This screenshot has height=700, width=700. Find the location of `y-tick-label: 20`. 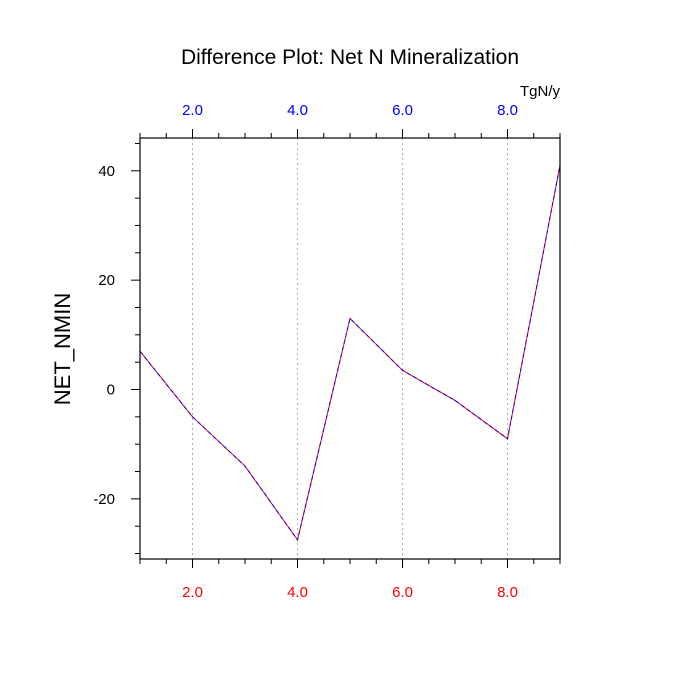

y-tick-label: 20 is located at coordinates (106, 280).